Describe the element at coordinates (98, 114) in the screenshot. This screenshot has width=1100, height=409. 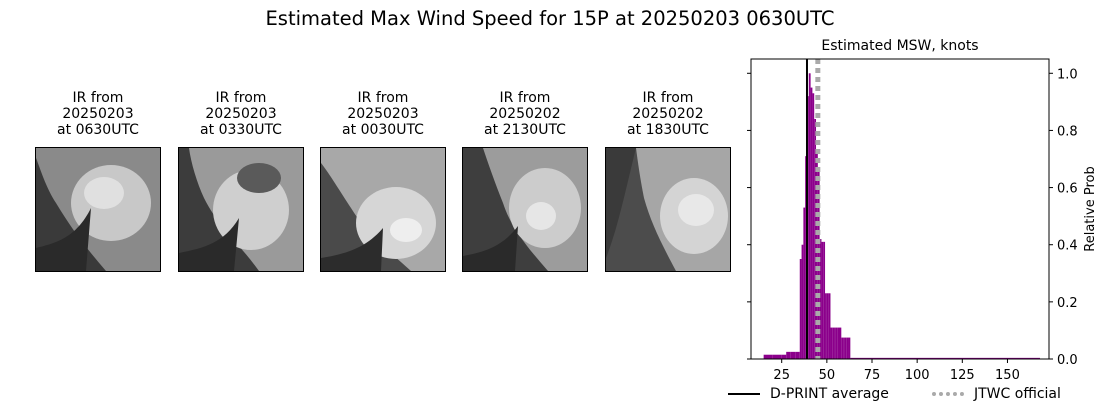
I see `ir-panel-title: IR from 20250203 at 0630UTC` at that location.